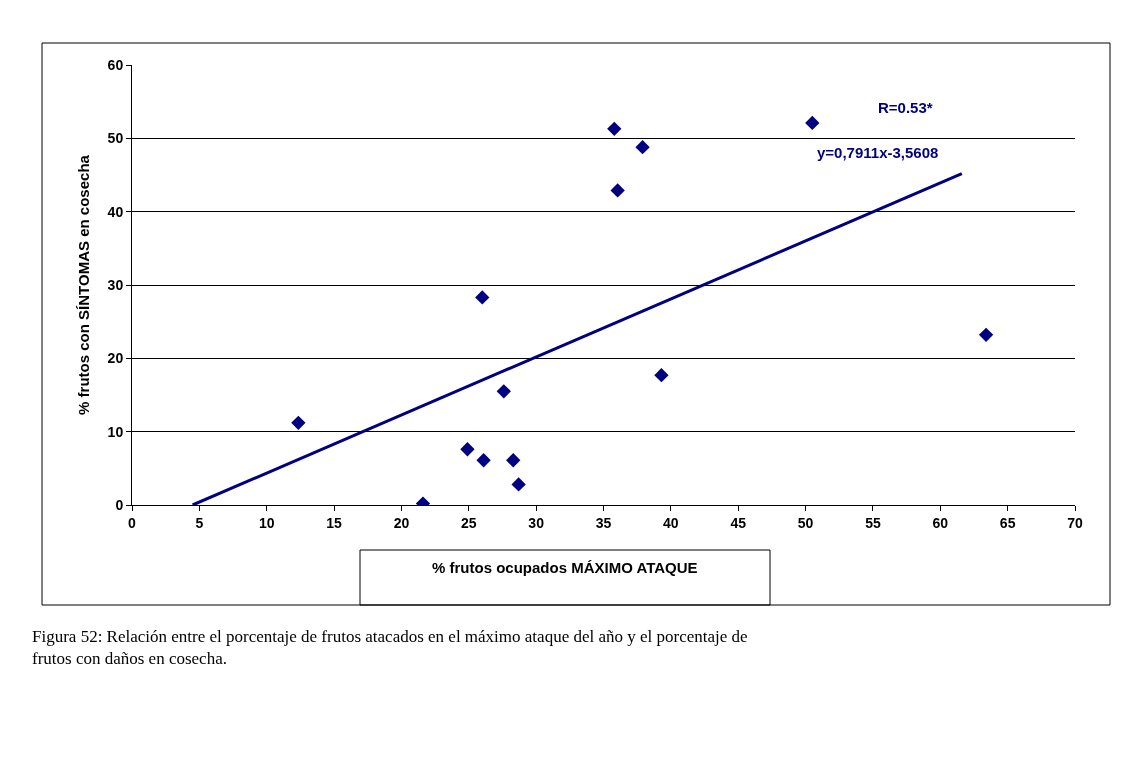 The height and width of the screenshot is (769, 1124). What do you see at coordinates (536, 522) in the screenshot?
I see `x-tick-label: 30` at bounding box center [536, 522].